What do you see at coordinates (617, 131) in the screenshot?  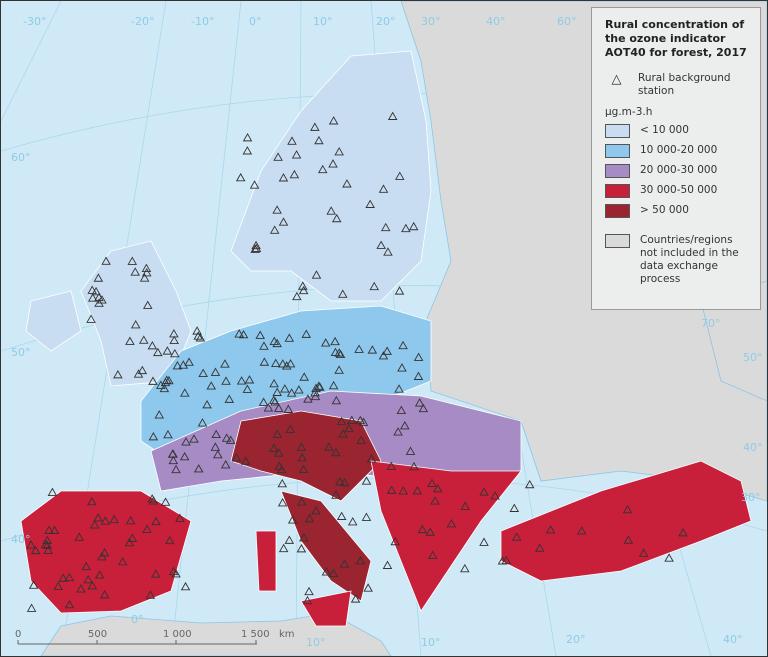 I see `legend-swatch` at bounding box center [617, 131].